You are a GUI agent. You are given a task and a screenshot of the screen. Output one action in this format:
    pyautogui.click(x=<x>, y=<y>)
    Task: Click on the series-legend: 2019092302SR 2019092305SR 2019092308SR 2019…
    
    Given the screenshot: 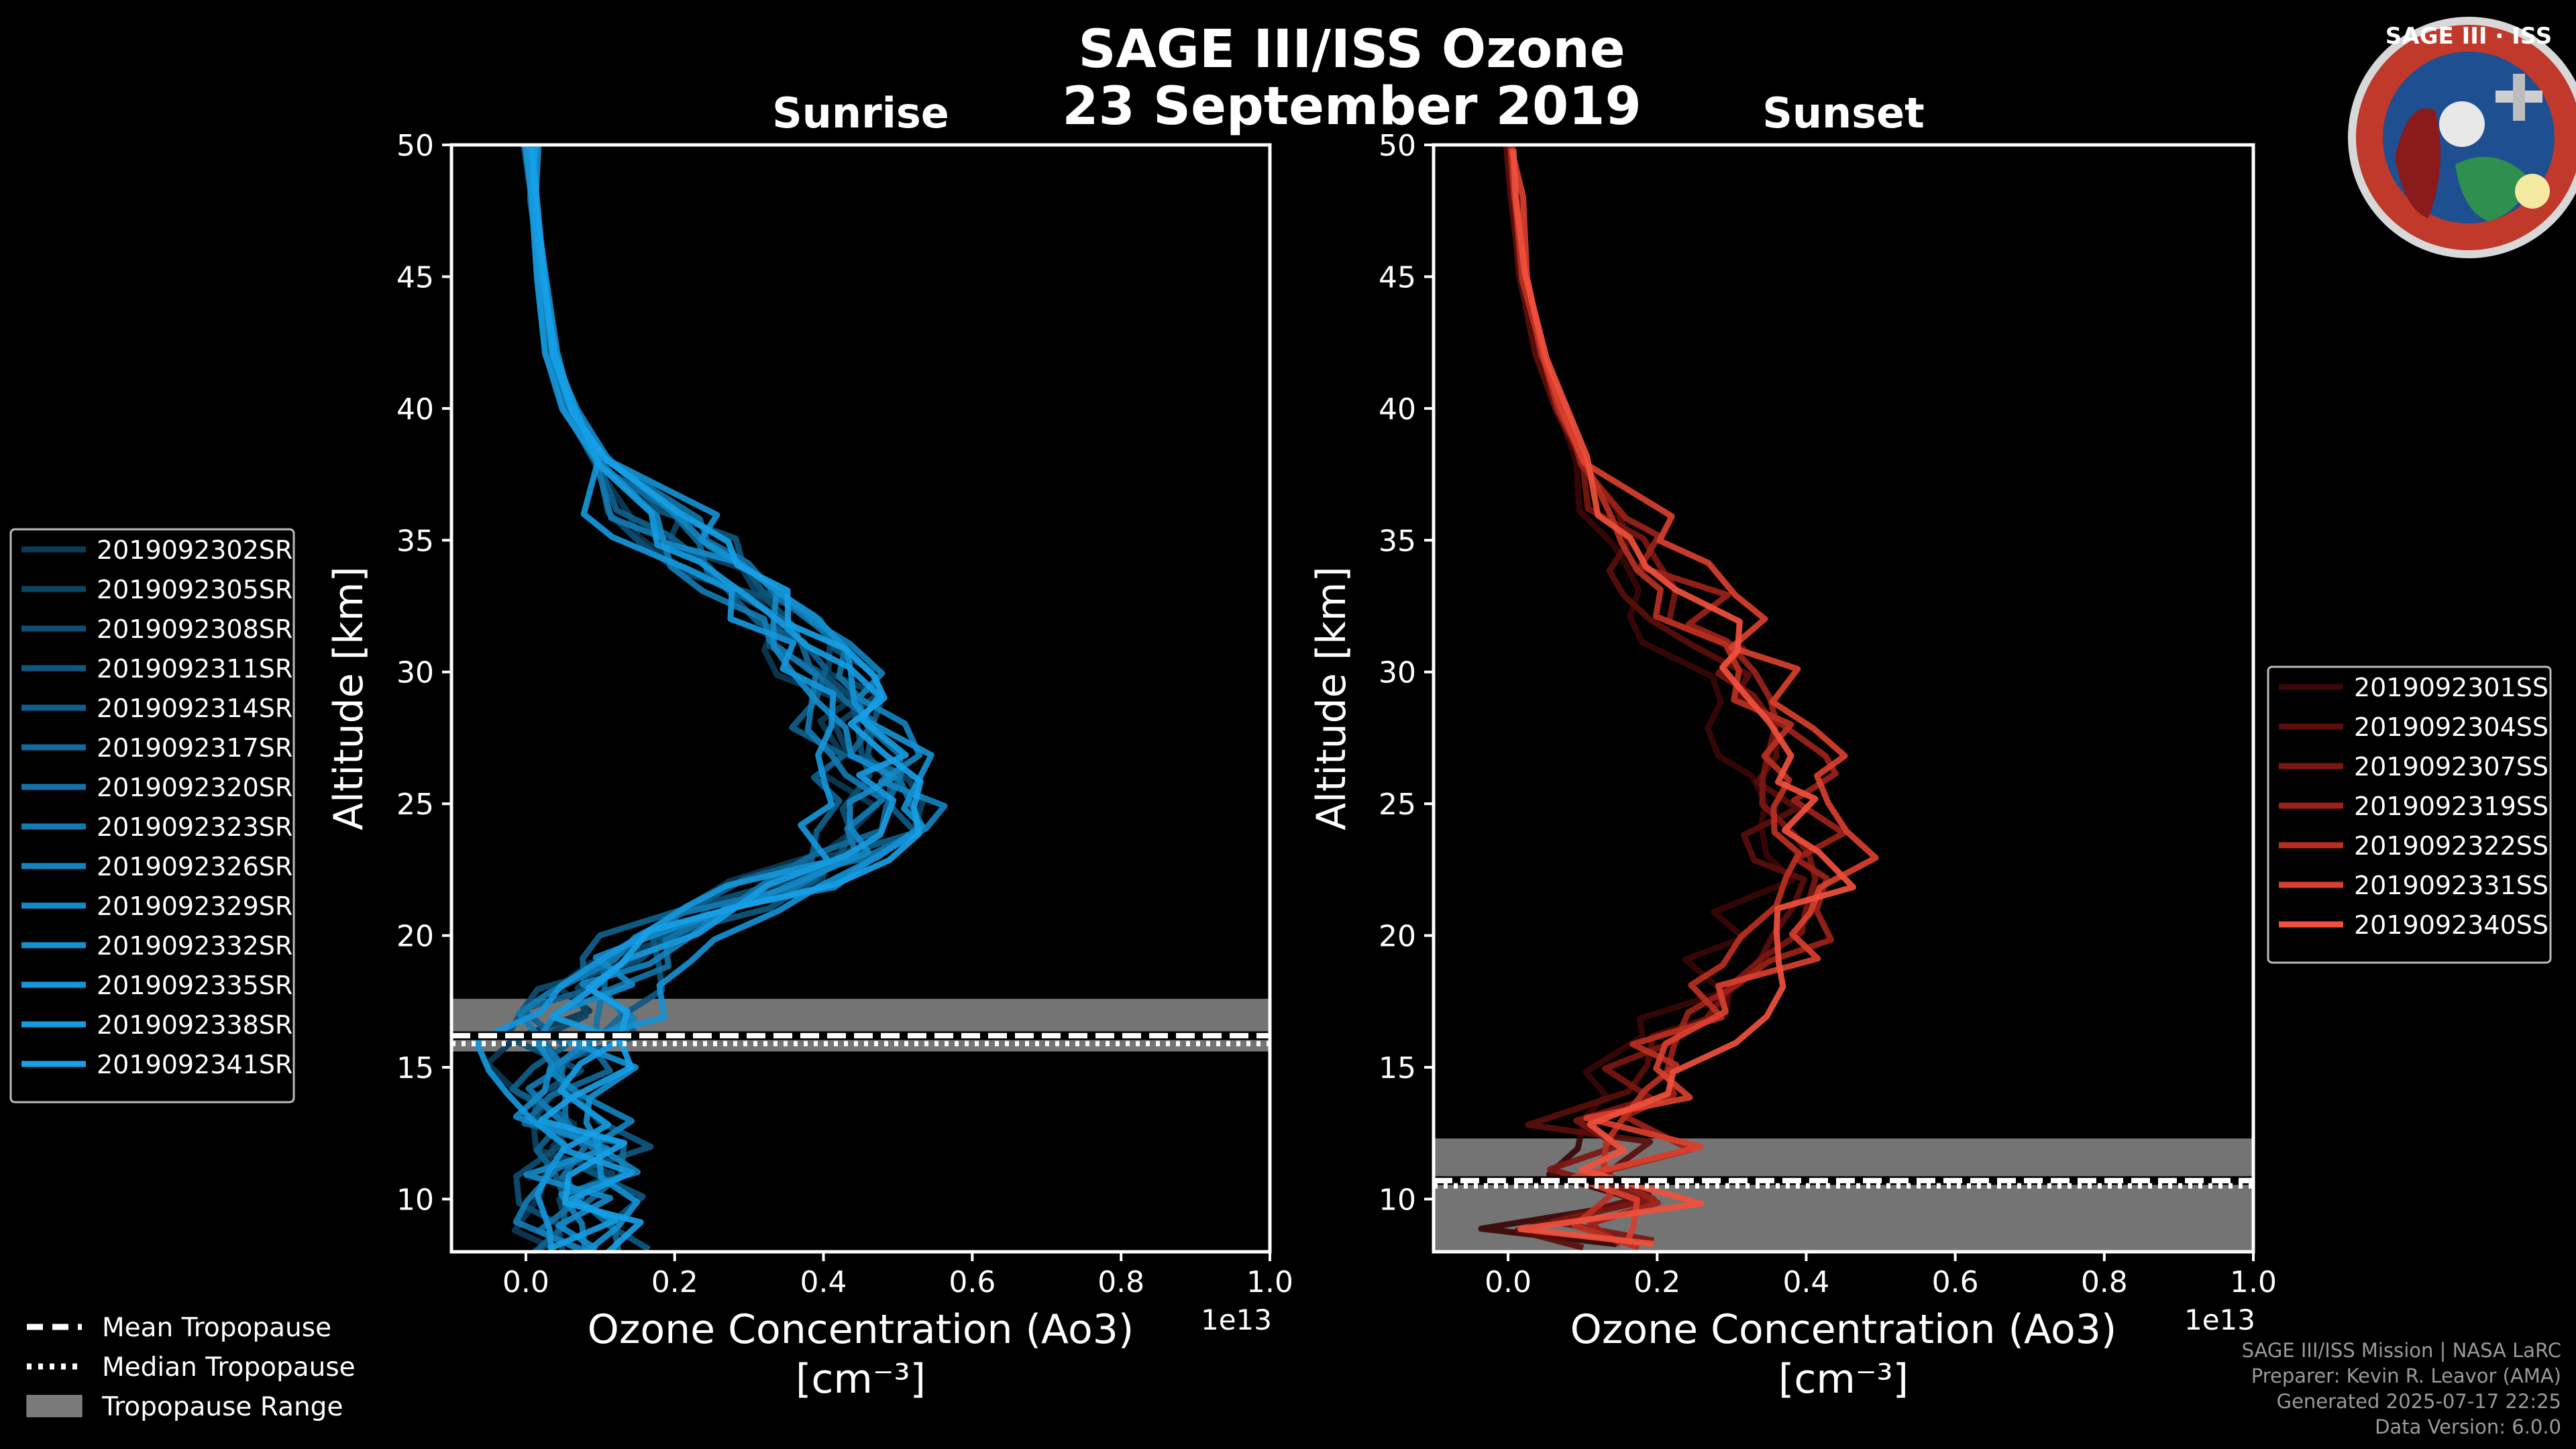 What is the action you would take?
    pyautogui.click(x=152, y=816)
    